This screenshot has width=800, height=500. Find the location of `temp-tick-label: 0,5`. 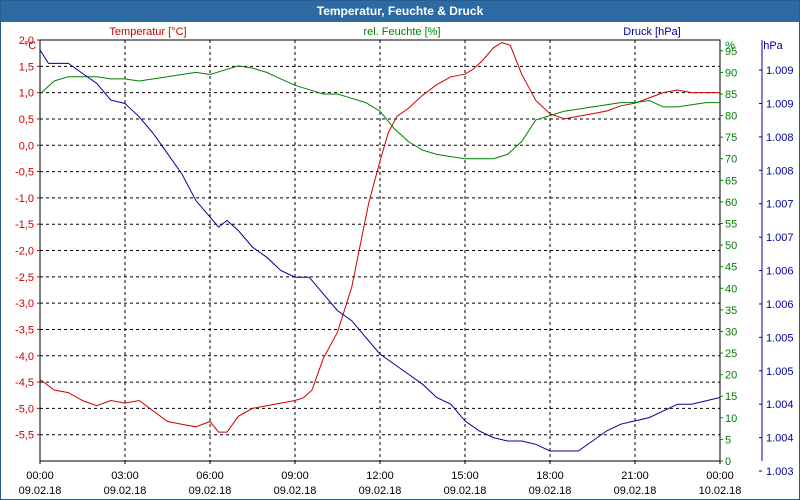

temp-tick-label: 0,5 is located at coordinates (26, 120).